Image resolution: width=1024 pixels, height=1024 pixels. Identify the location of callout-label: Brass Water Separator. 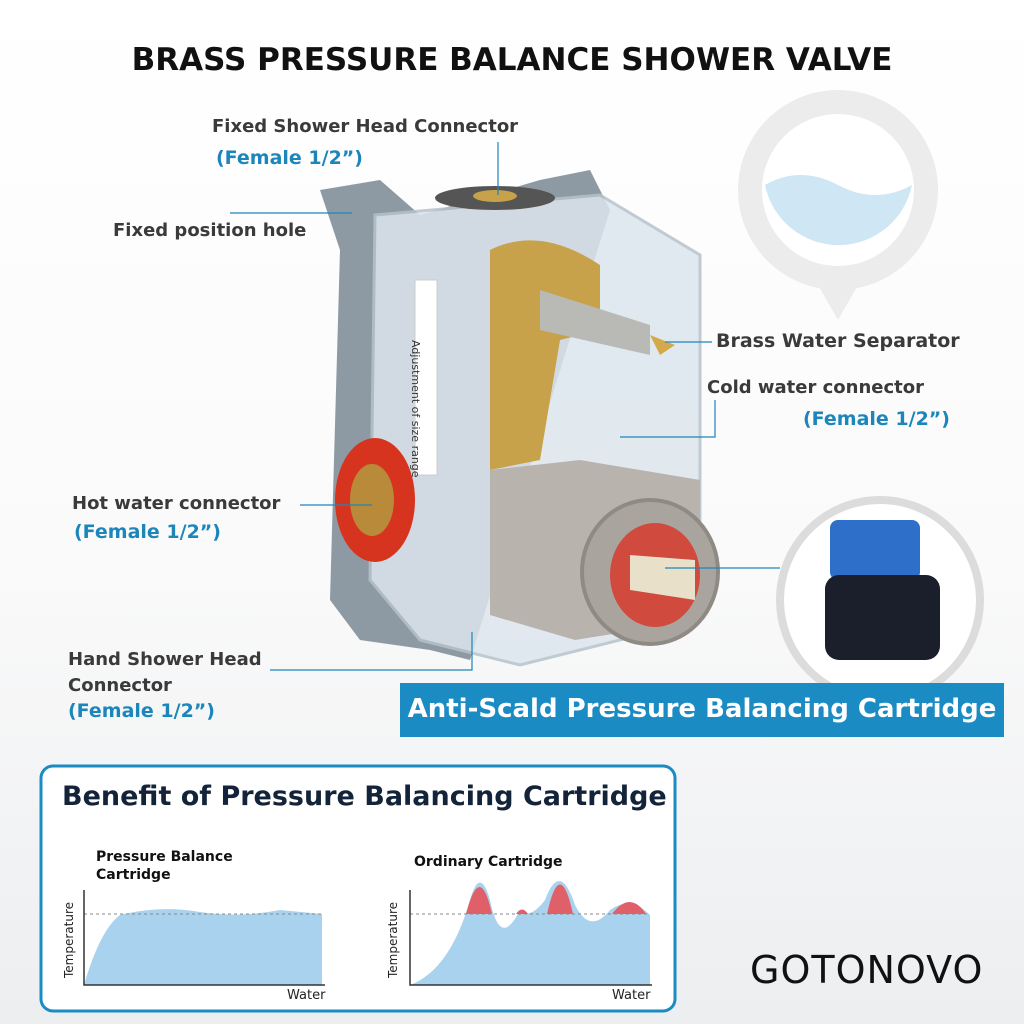
(838, 341).